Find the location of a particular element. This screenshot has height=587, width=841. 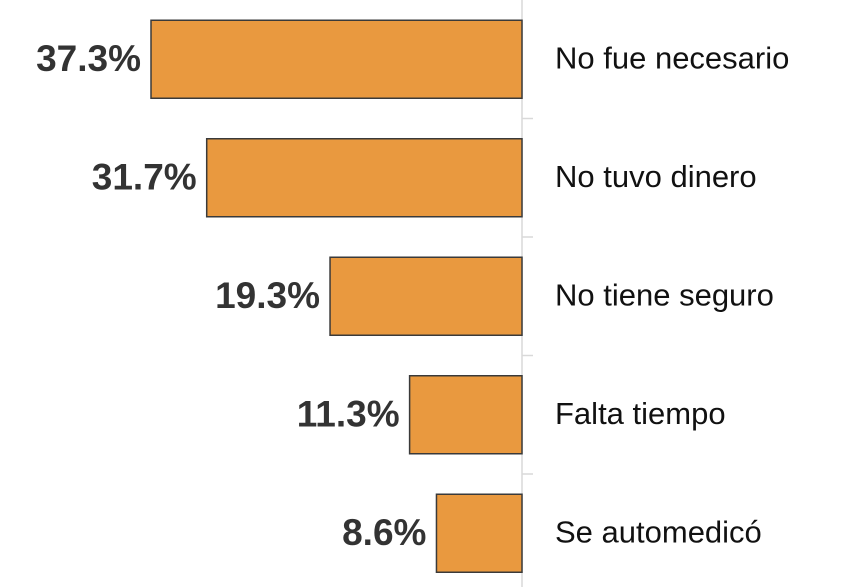

value-label: 37.3% is located at coordinates (88, 58).